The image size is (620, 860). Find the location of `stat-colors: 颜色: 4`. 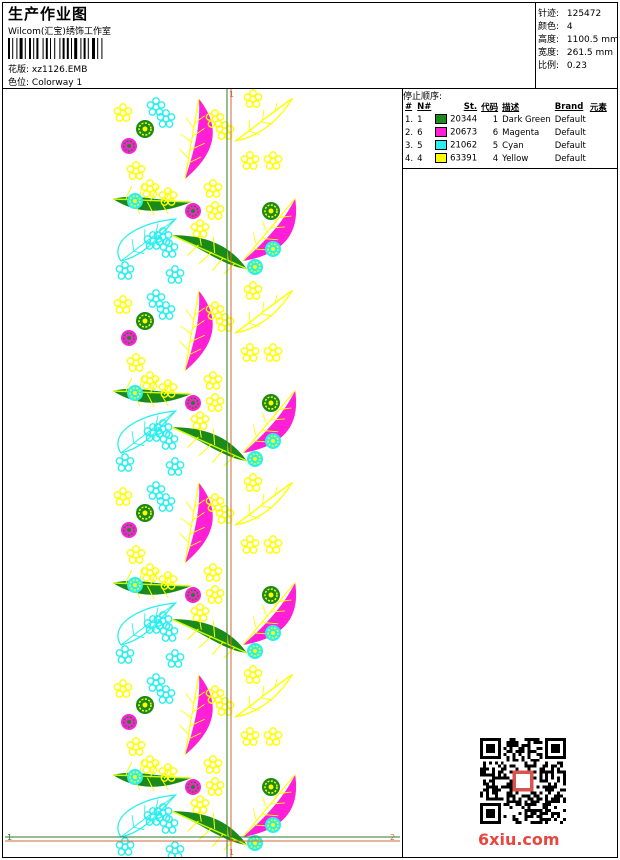

stat-colors: 颜色: 4 is located at coordinates (555, 25).